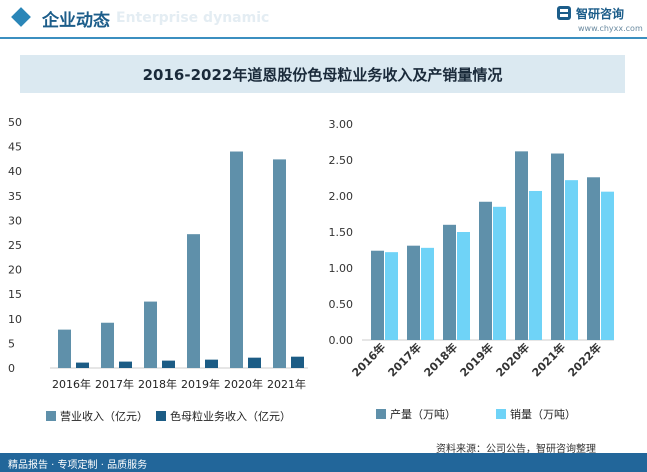 Image resolution: width=647 pixels, height=472 pixels. What do you see at coordinates (15, 220) in the screenshot?
I see `y-tick-label: 30` at bounding box center [15, 220].